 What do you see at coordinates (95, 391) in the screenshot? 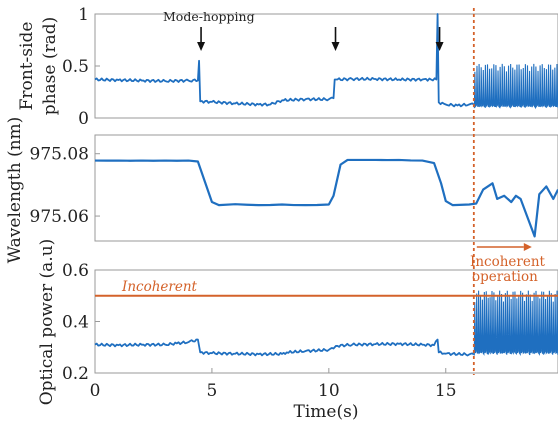
I see `xtick-label: 0` at bounding box center [95, 391].